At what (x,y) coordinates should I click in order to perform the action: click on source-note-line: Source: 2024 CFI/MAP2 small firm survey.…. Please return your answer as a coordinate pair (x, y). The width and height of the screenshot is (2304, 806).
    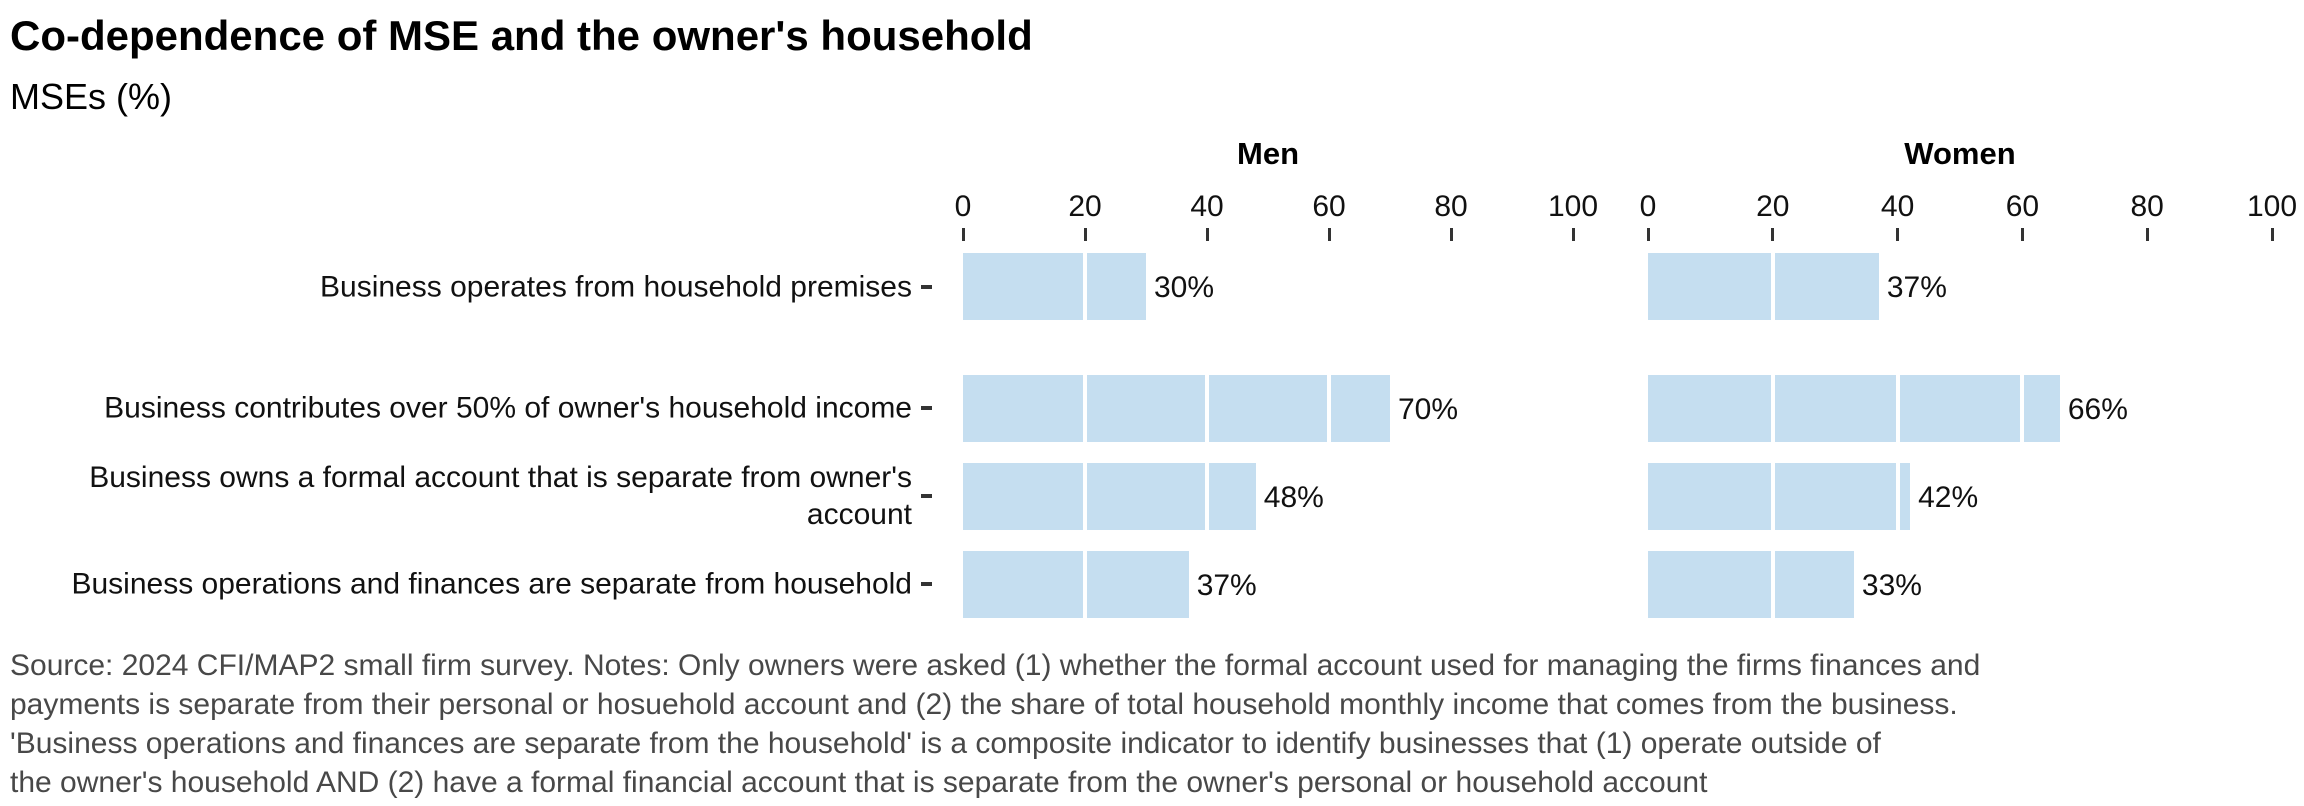
    Looking at the image, I should click on (995, 665).